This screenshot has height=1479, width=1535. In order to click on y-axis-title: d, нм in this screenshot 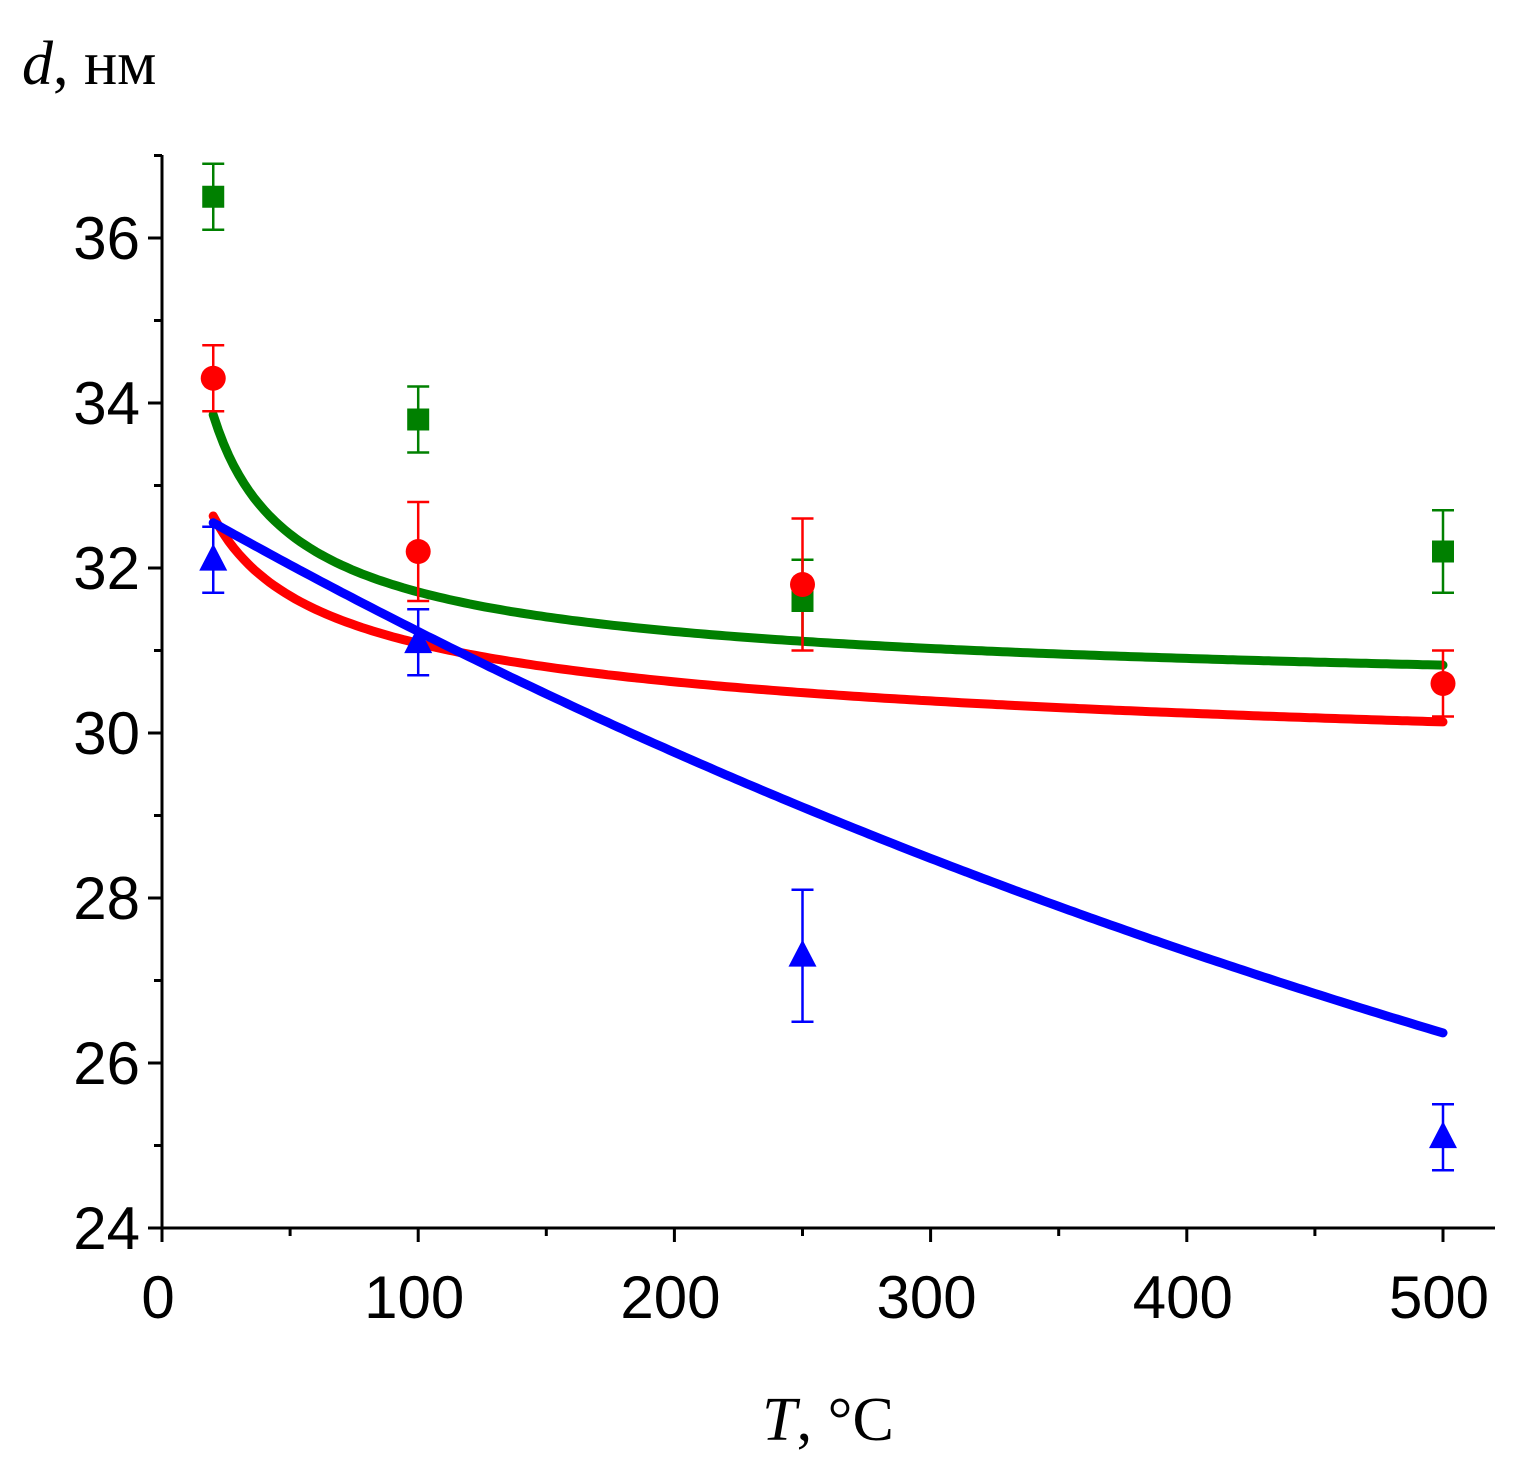, I will do `click(89, 64)`.